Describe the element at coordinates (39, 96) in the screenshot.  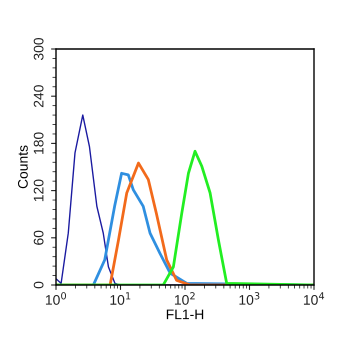
I see `y-tick-label: 240` at that location.